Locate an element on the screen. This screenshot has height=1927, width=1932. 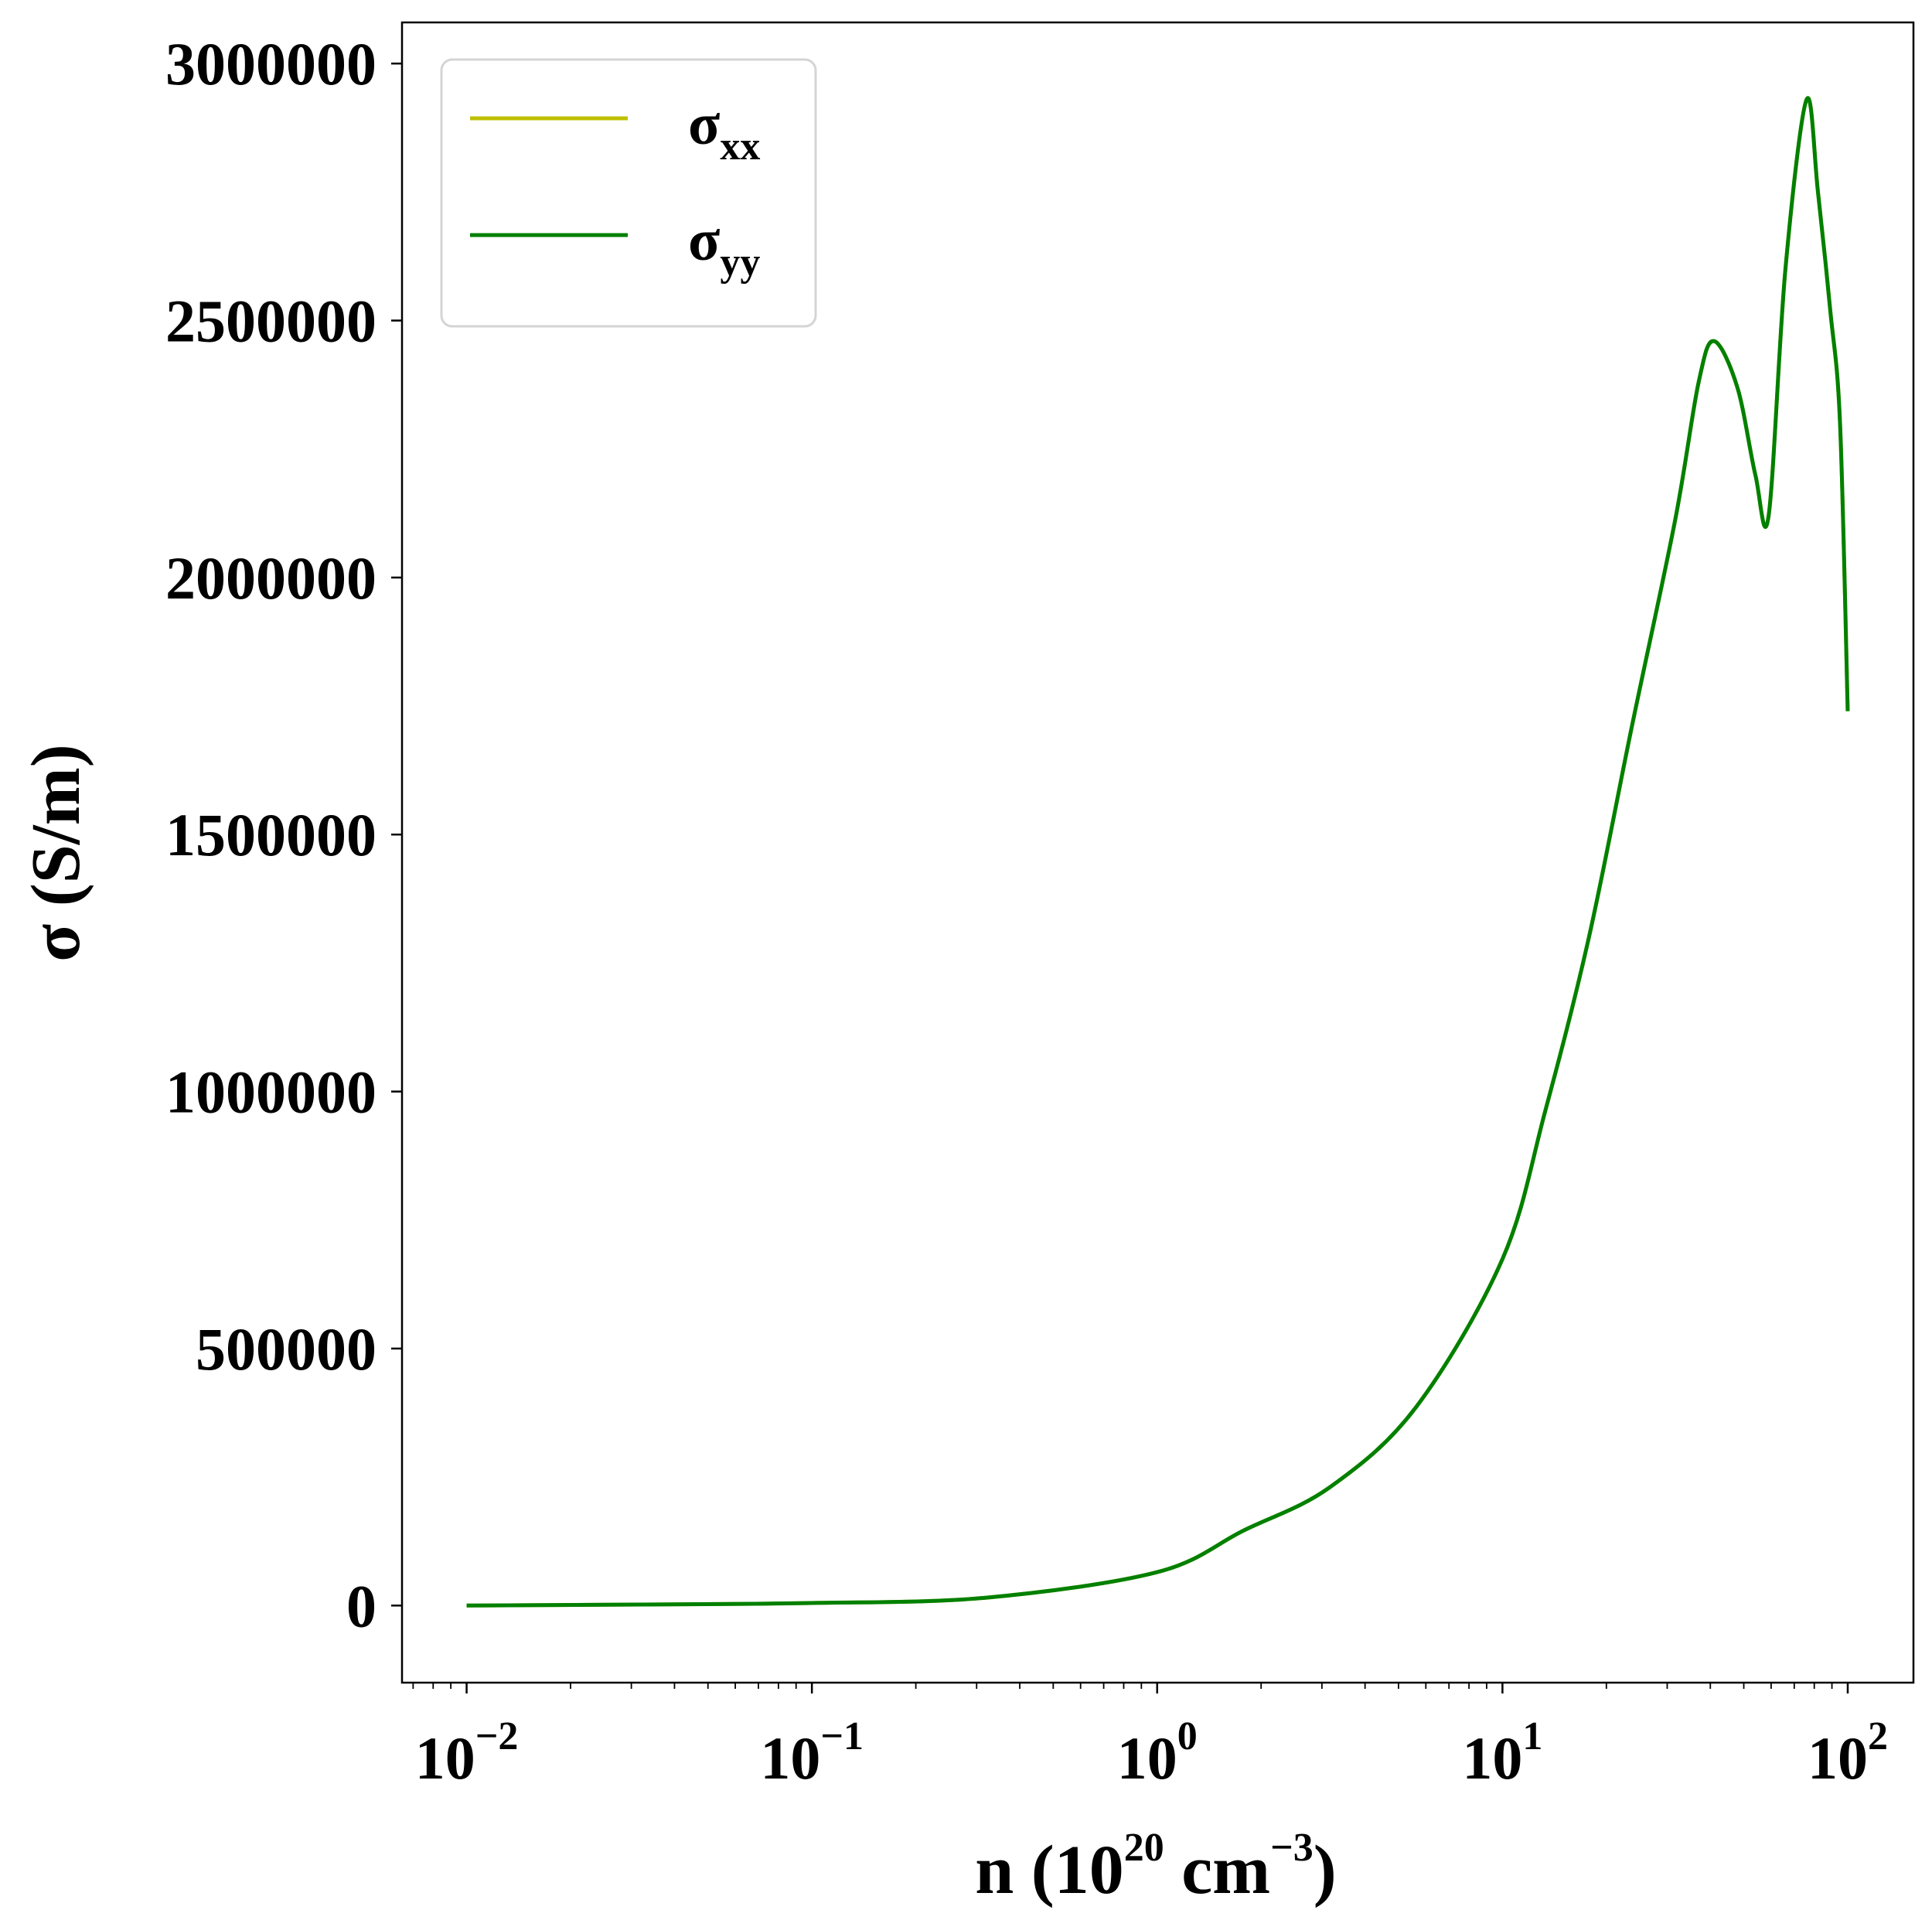
y-tick-label: 0 is located at coordinates (361, 1605).